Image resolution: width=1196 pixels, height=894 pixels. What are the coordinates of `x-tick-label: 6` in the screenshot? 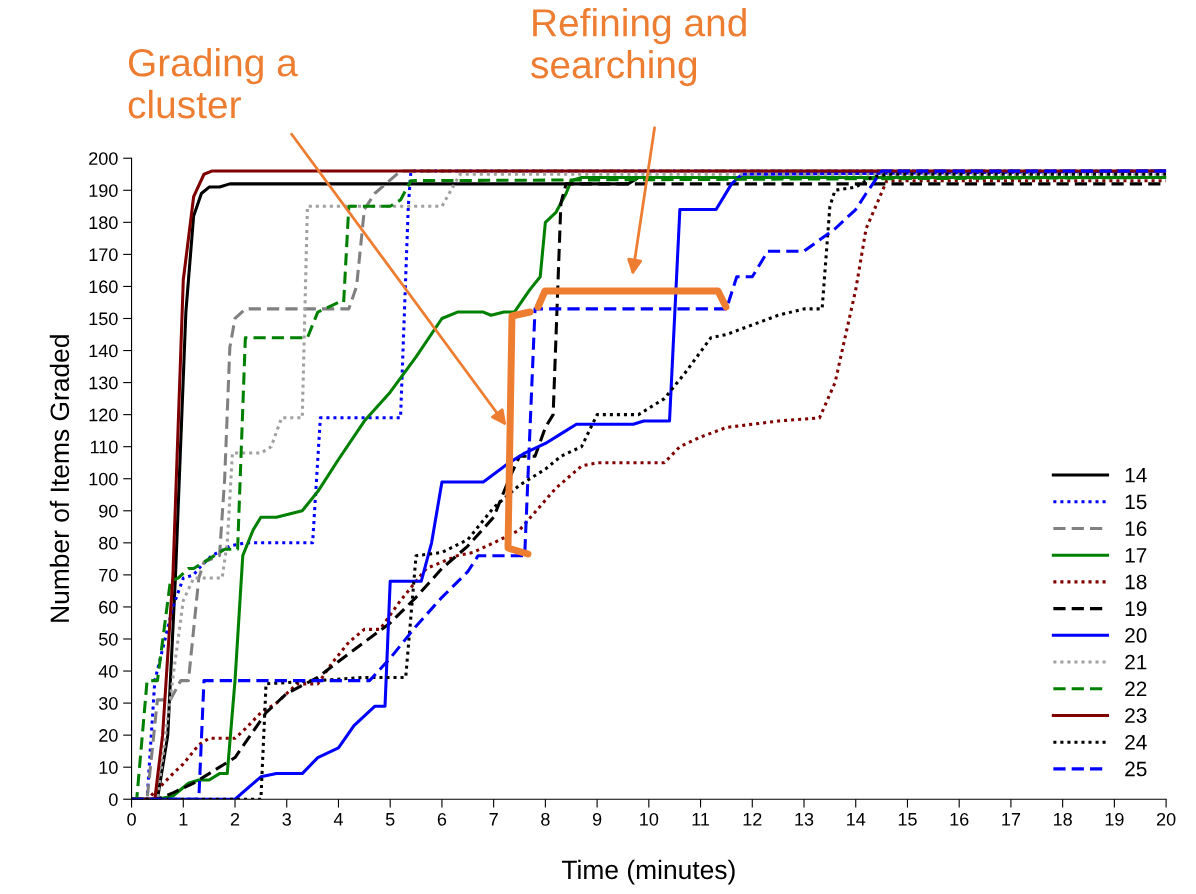 It's located at (442, 819).